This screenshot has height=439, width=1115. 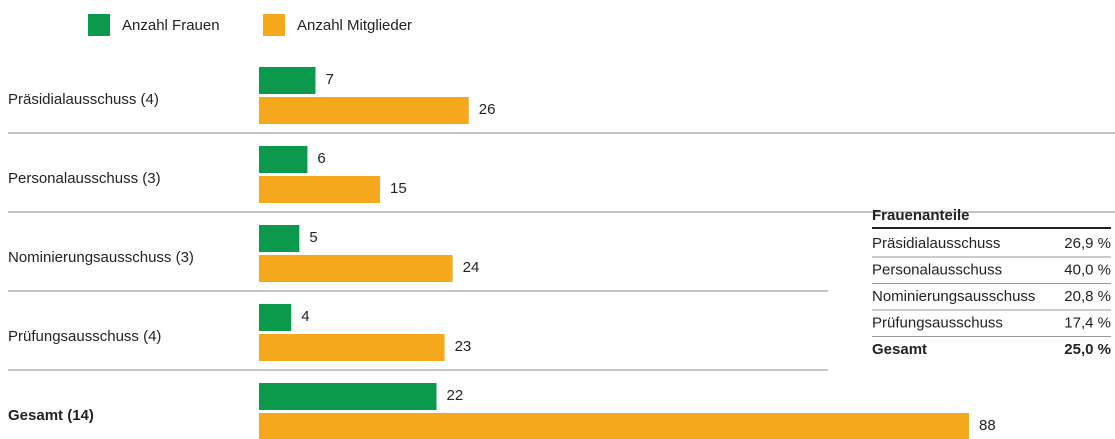 What do you see at coordinates (953, 296) in the screenshot?
I see `table-cell: Nominierungsausschuss` at bounding box center [953, 296].